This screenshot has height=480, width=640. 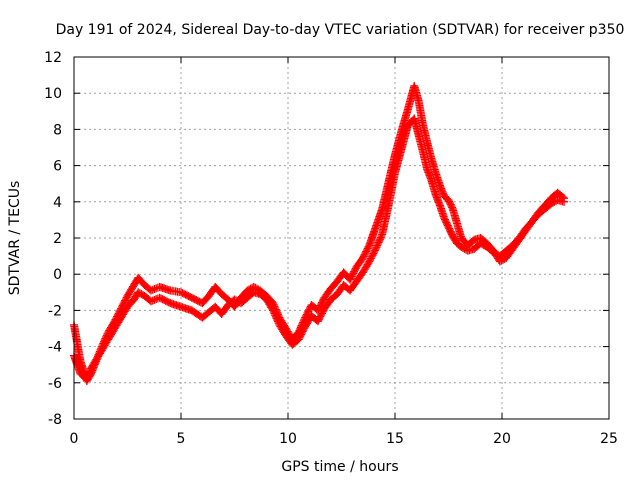 What do you see at coordinates (395, 439) in the screenshot?
I see `x-tick-label: 15` at bounding box center [395, 439].